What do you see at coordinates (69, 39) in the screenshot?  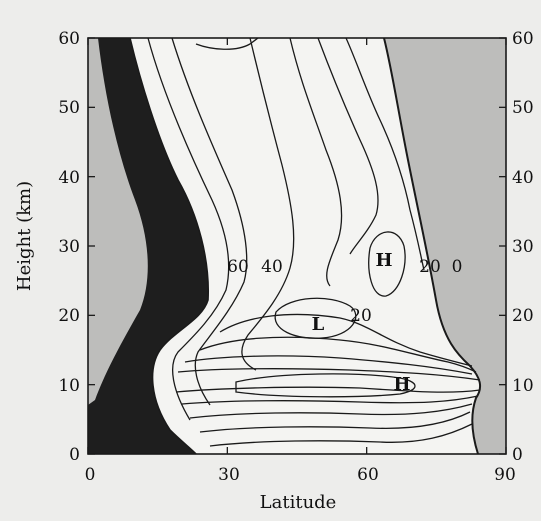 I see `y-tick-left-label: 60` at bounding box center [69, 39].